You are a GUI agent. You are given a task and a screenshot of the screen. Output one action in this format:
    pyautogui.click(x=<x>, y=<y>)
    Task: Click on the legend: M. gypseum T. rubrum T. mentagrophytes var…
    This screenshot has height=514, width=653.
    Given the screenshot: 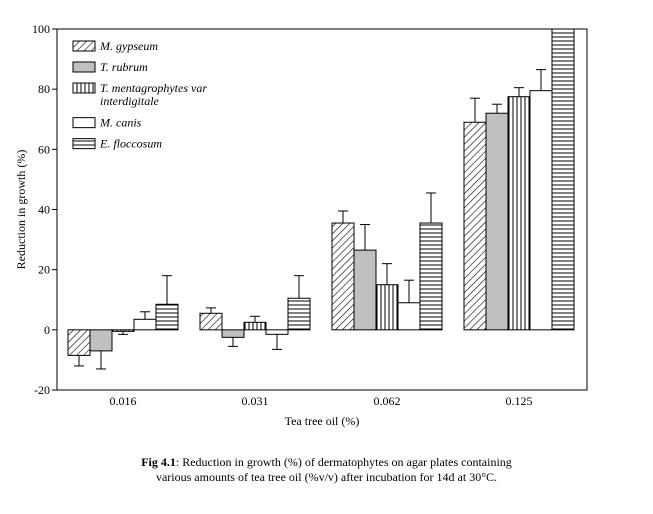 What is the action you would take?
    pyautogui.click(x=139, y=95)
    